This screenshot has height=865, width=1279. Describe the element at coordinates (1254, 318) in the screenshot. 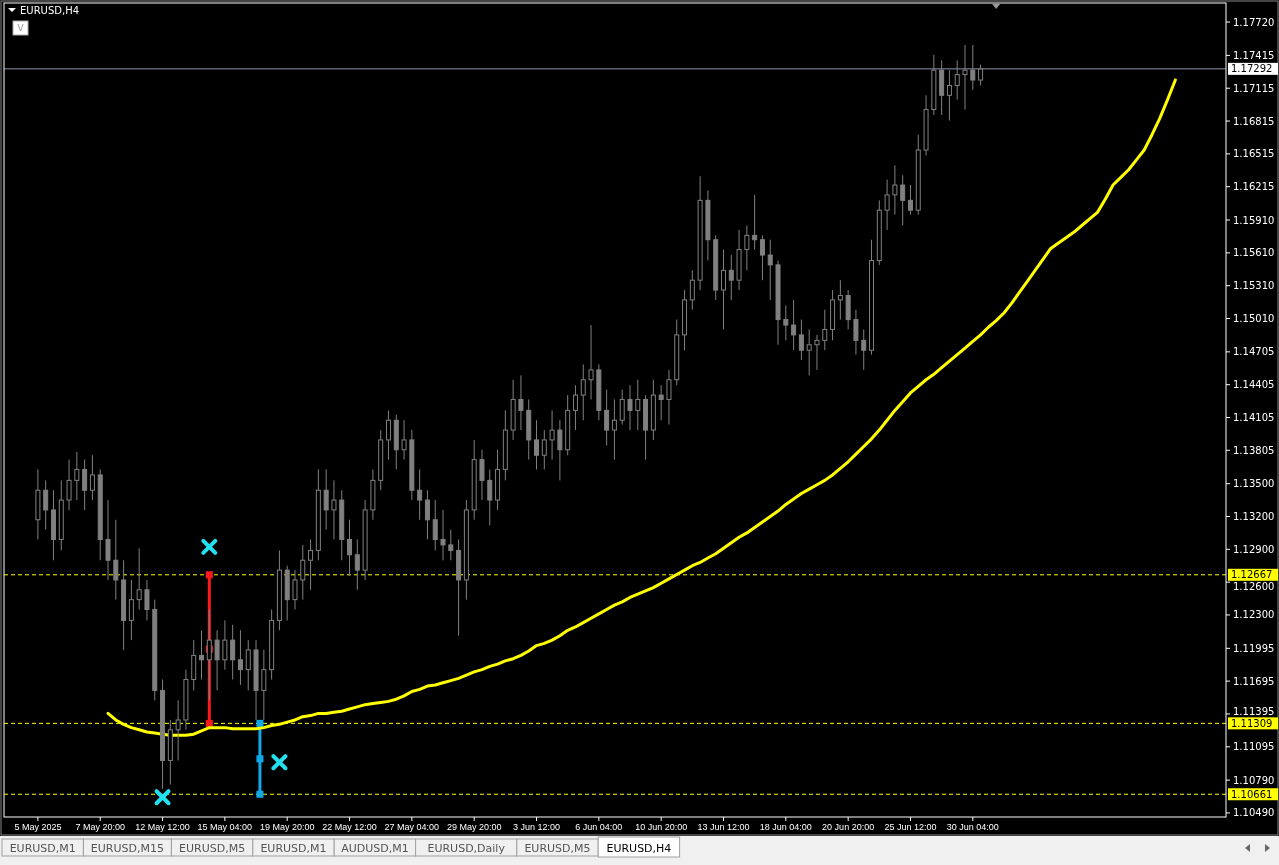

I see `y-tick-label: 1.15010` at that location.